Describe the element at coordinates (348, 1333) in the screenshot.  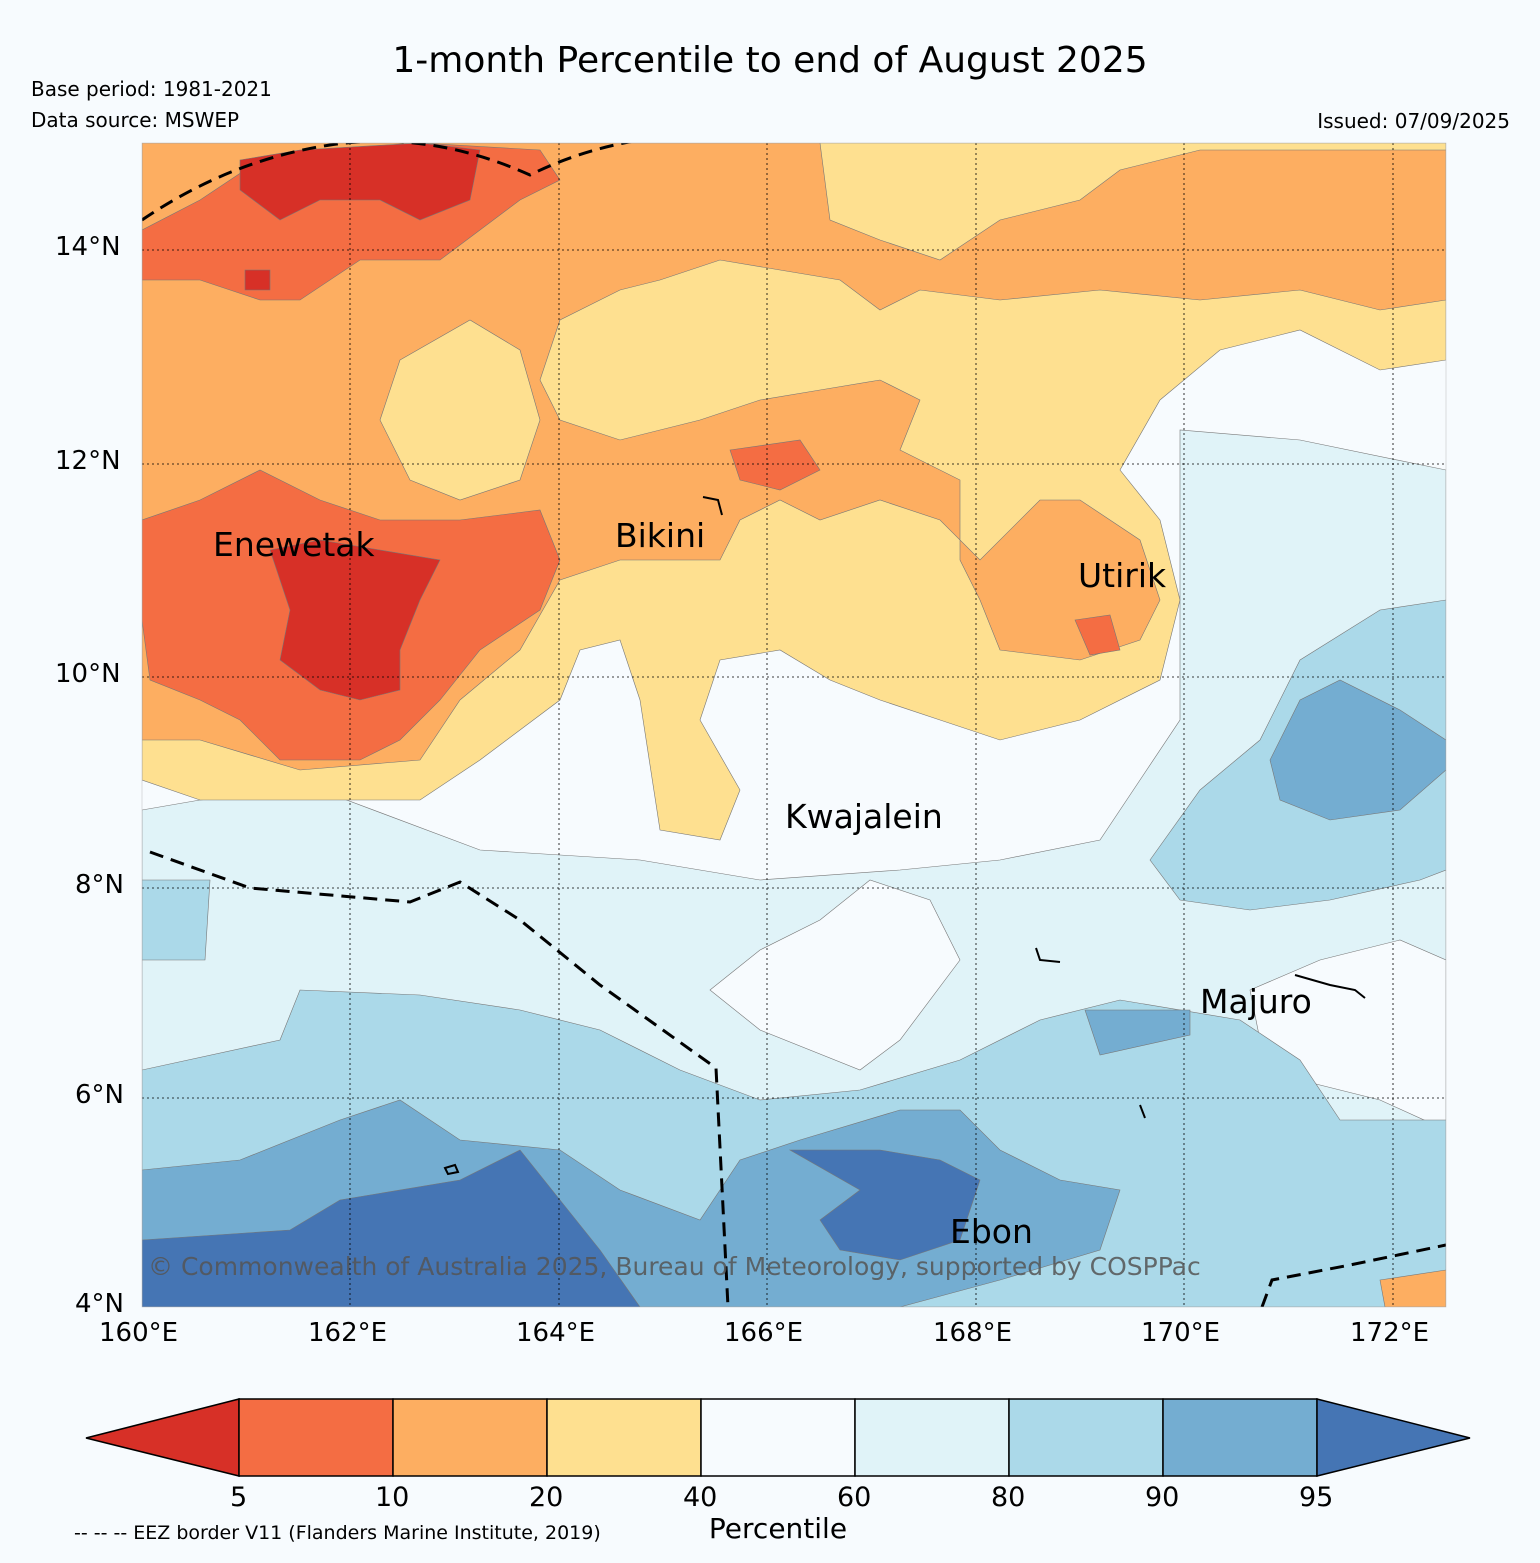
I see `lon-tick-162e: 162°E` at that location.